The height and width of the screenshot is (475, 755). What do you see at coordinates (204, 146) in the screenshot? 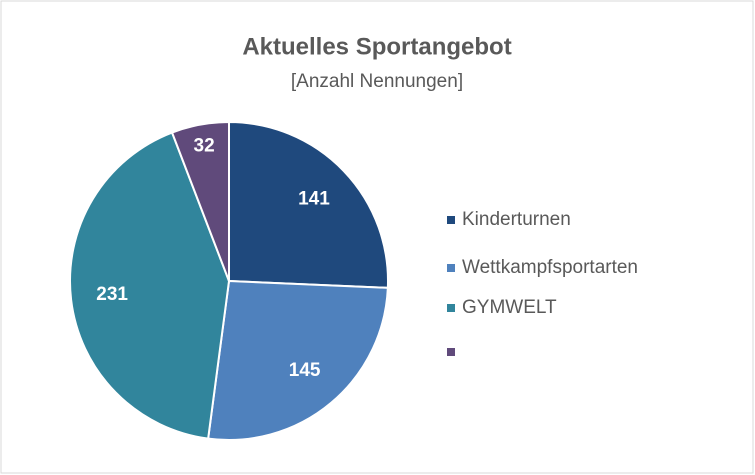
I see `data-label: 32` at bounding box center [204, 146].